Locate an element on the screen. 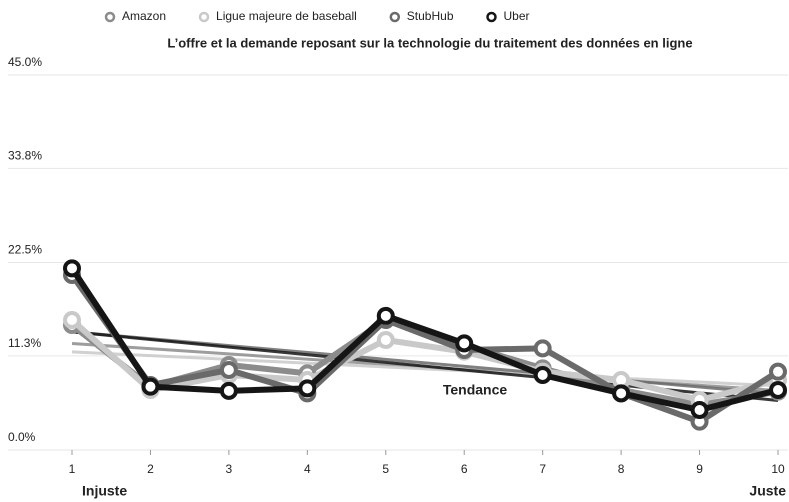 The image size is (789, 502). y-tick-label: 45.0% is located at coordinates (25, 62).